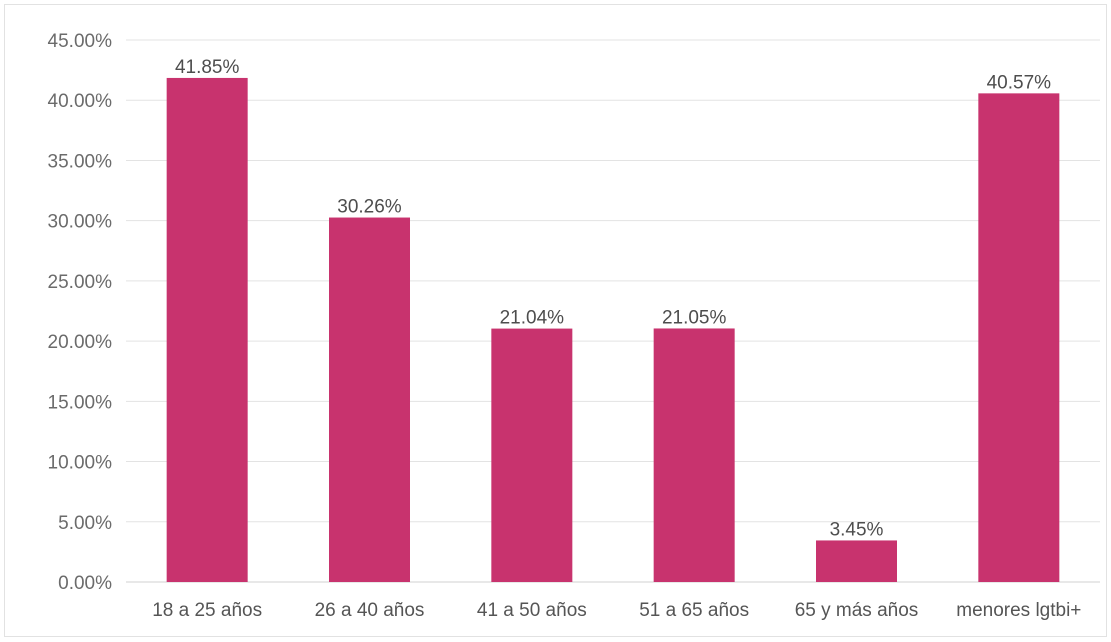 Image resolution: width=1111 pixels, height=642 pixels. I want to click on y-tick-label: 25.00%, so click(80, 282).